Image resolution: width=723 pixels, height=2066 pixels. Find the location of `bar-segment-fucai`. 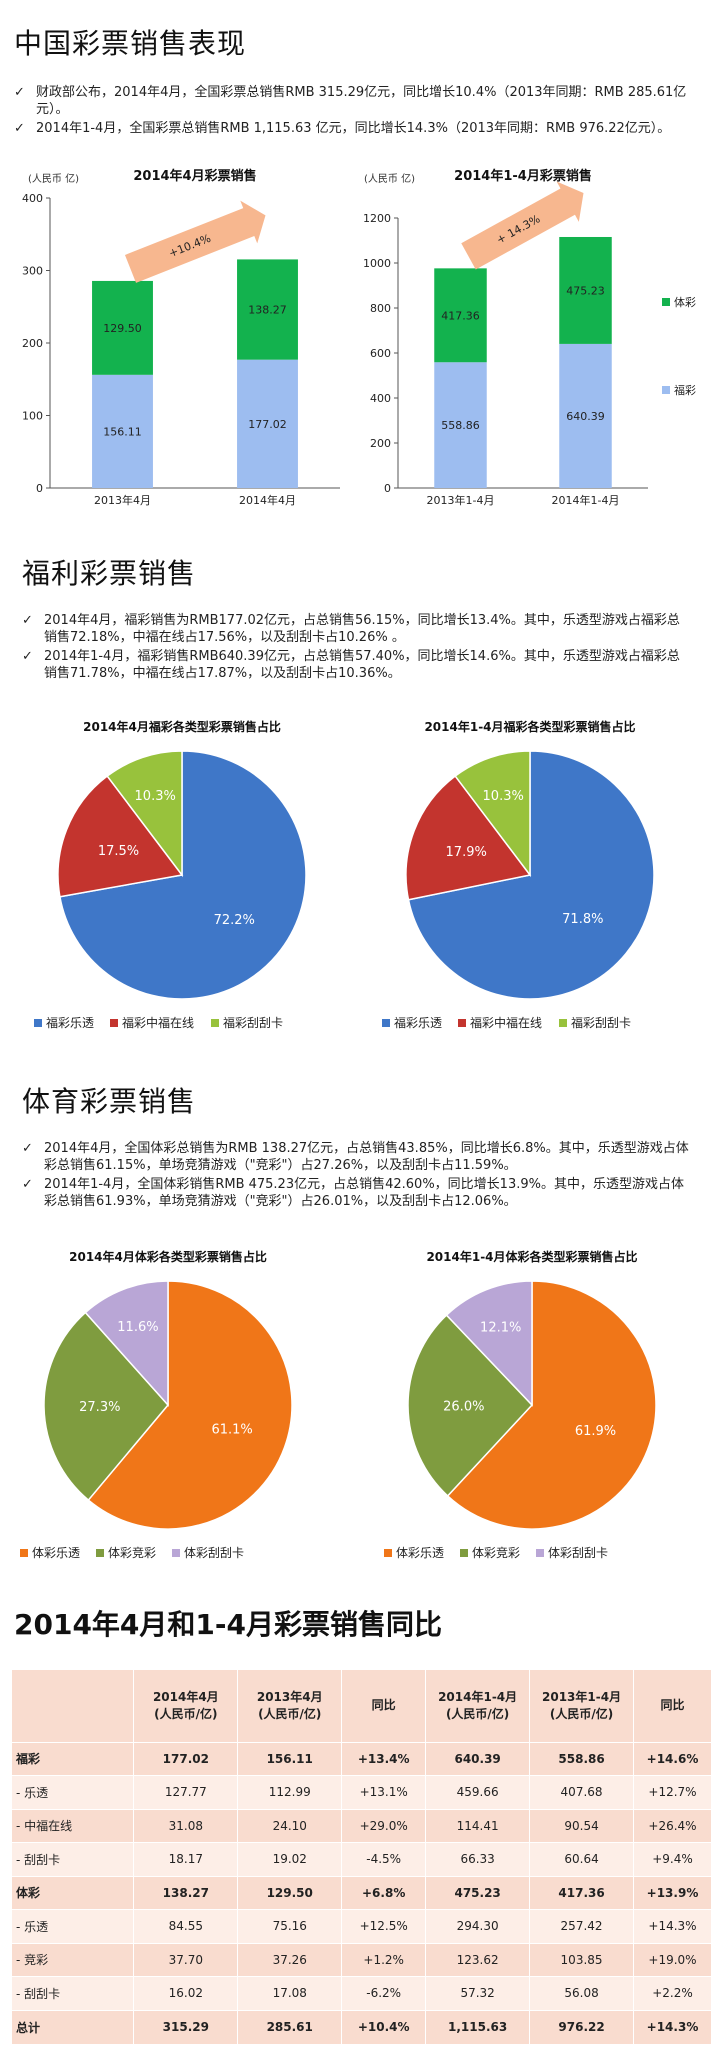

bar-segment-fucai is located at coordinates (460, 425).